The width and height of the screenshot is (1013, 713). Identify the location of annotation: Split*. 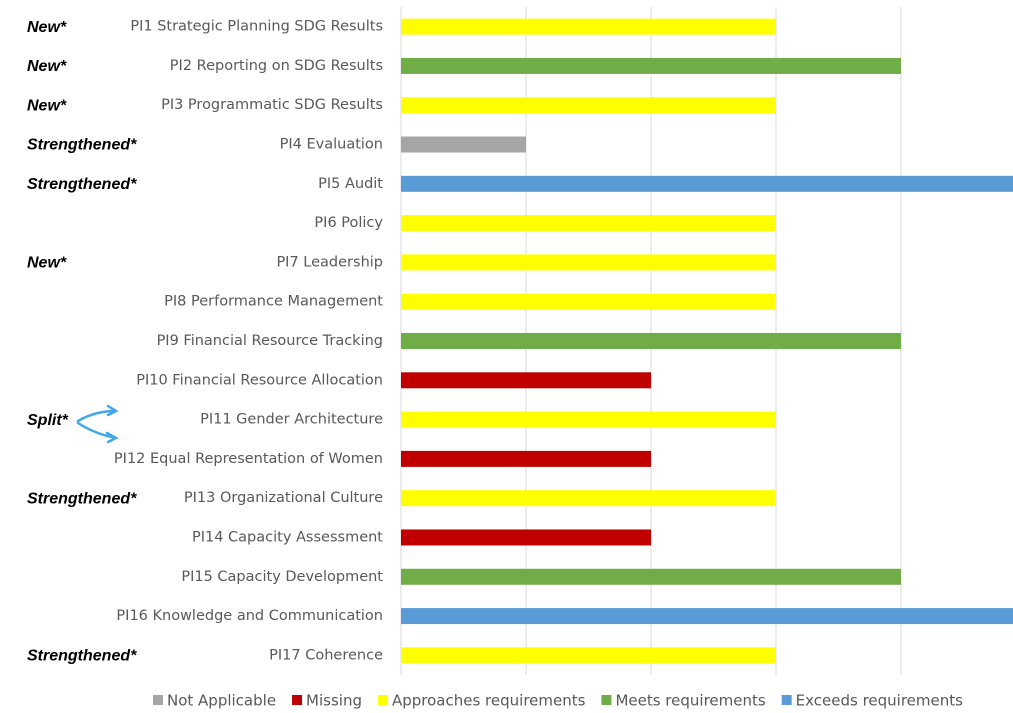
(48, 420).